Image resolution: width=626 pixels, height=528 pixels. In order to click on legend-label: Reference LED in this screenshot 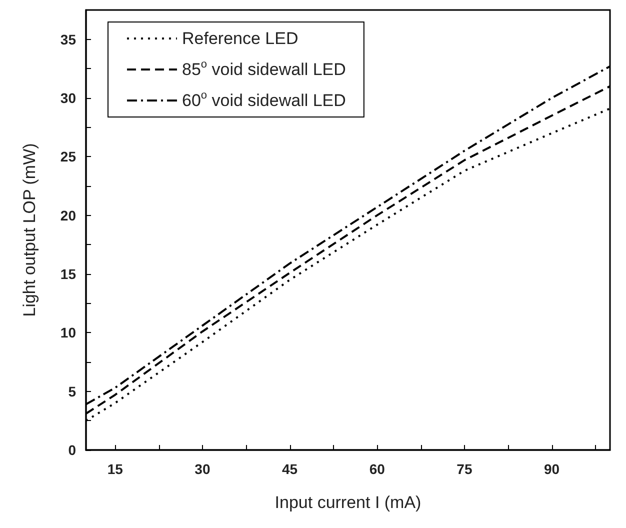, I will do `click(240, 38)`.